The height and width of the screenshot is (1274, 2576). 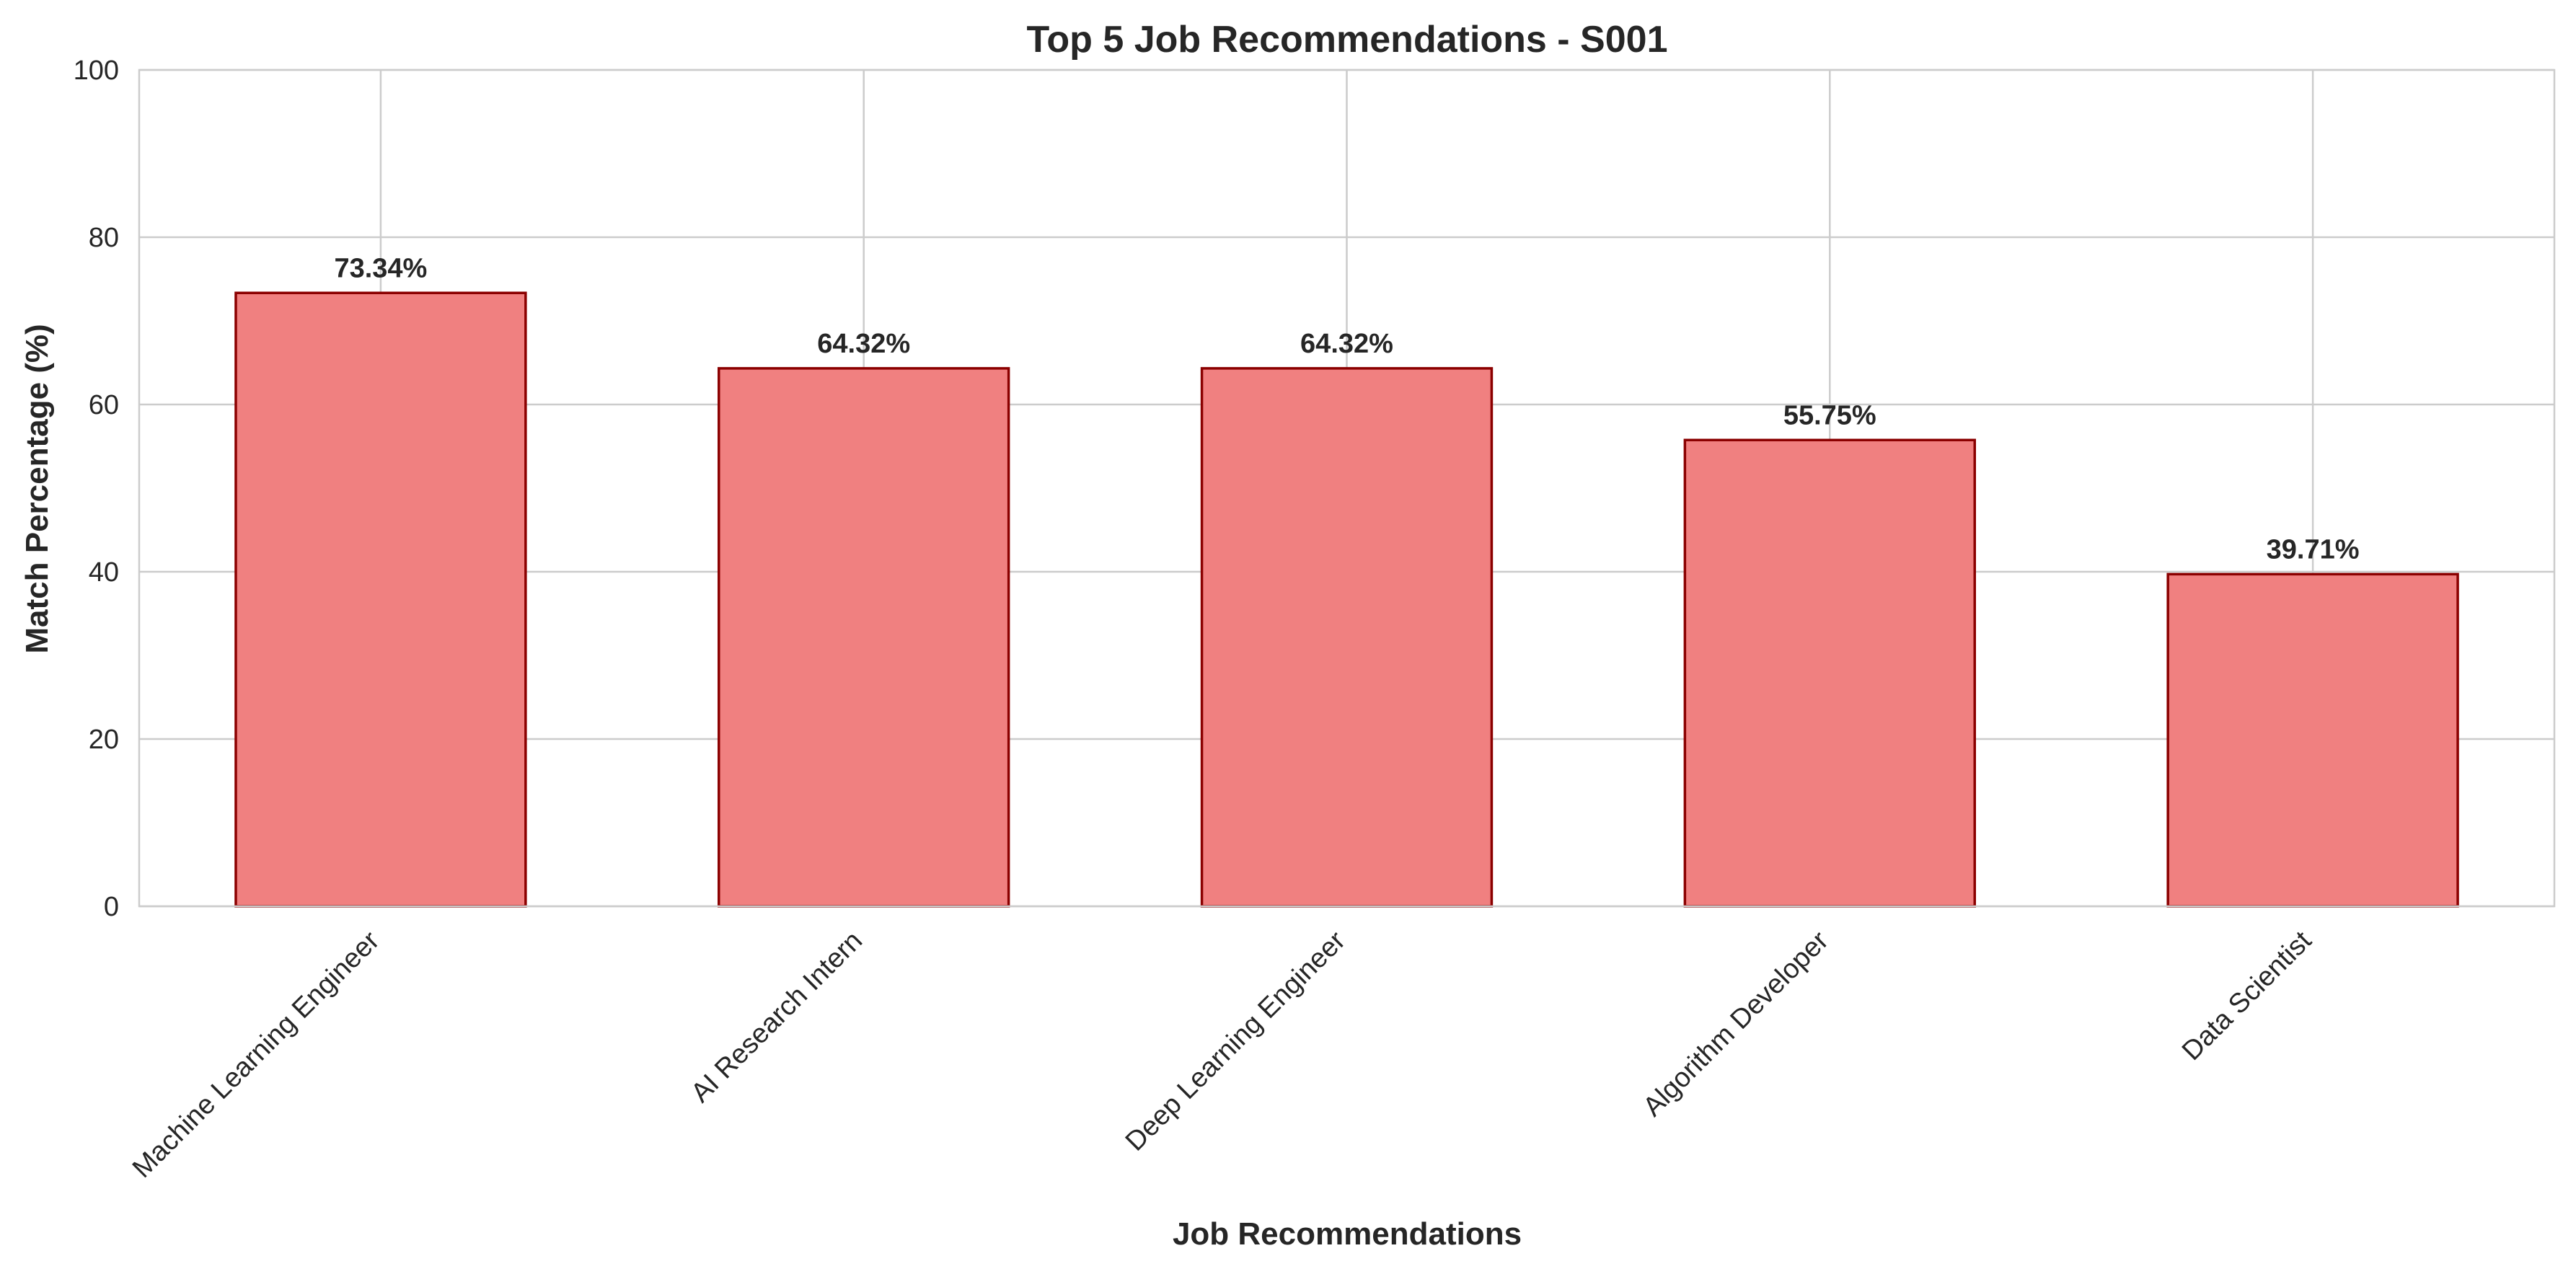 What do you see at coordinates (1346, 40) in the screenshot?
I see `chart-title: Top 5 Job Recommendations - S001` at bounding box center [1346, 40].